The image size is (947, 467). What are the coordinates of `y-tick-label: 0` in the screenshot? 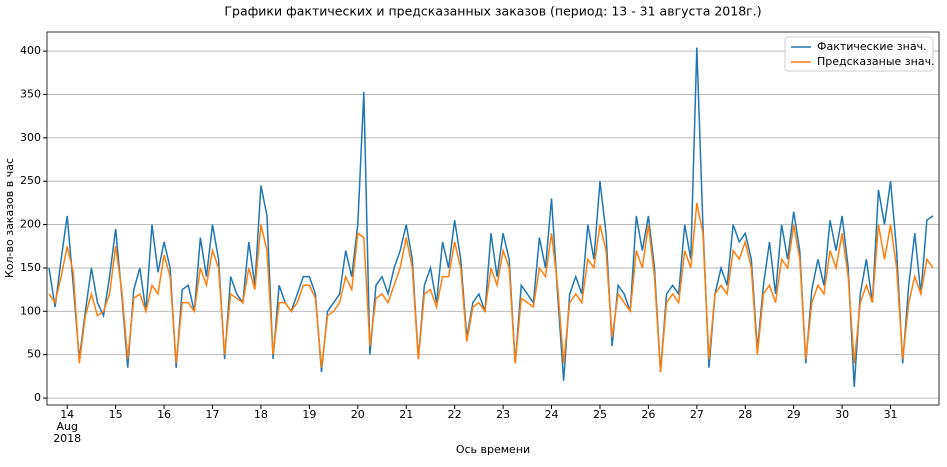 It's located at (37, 397).